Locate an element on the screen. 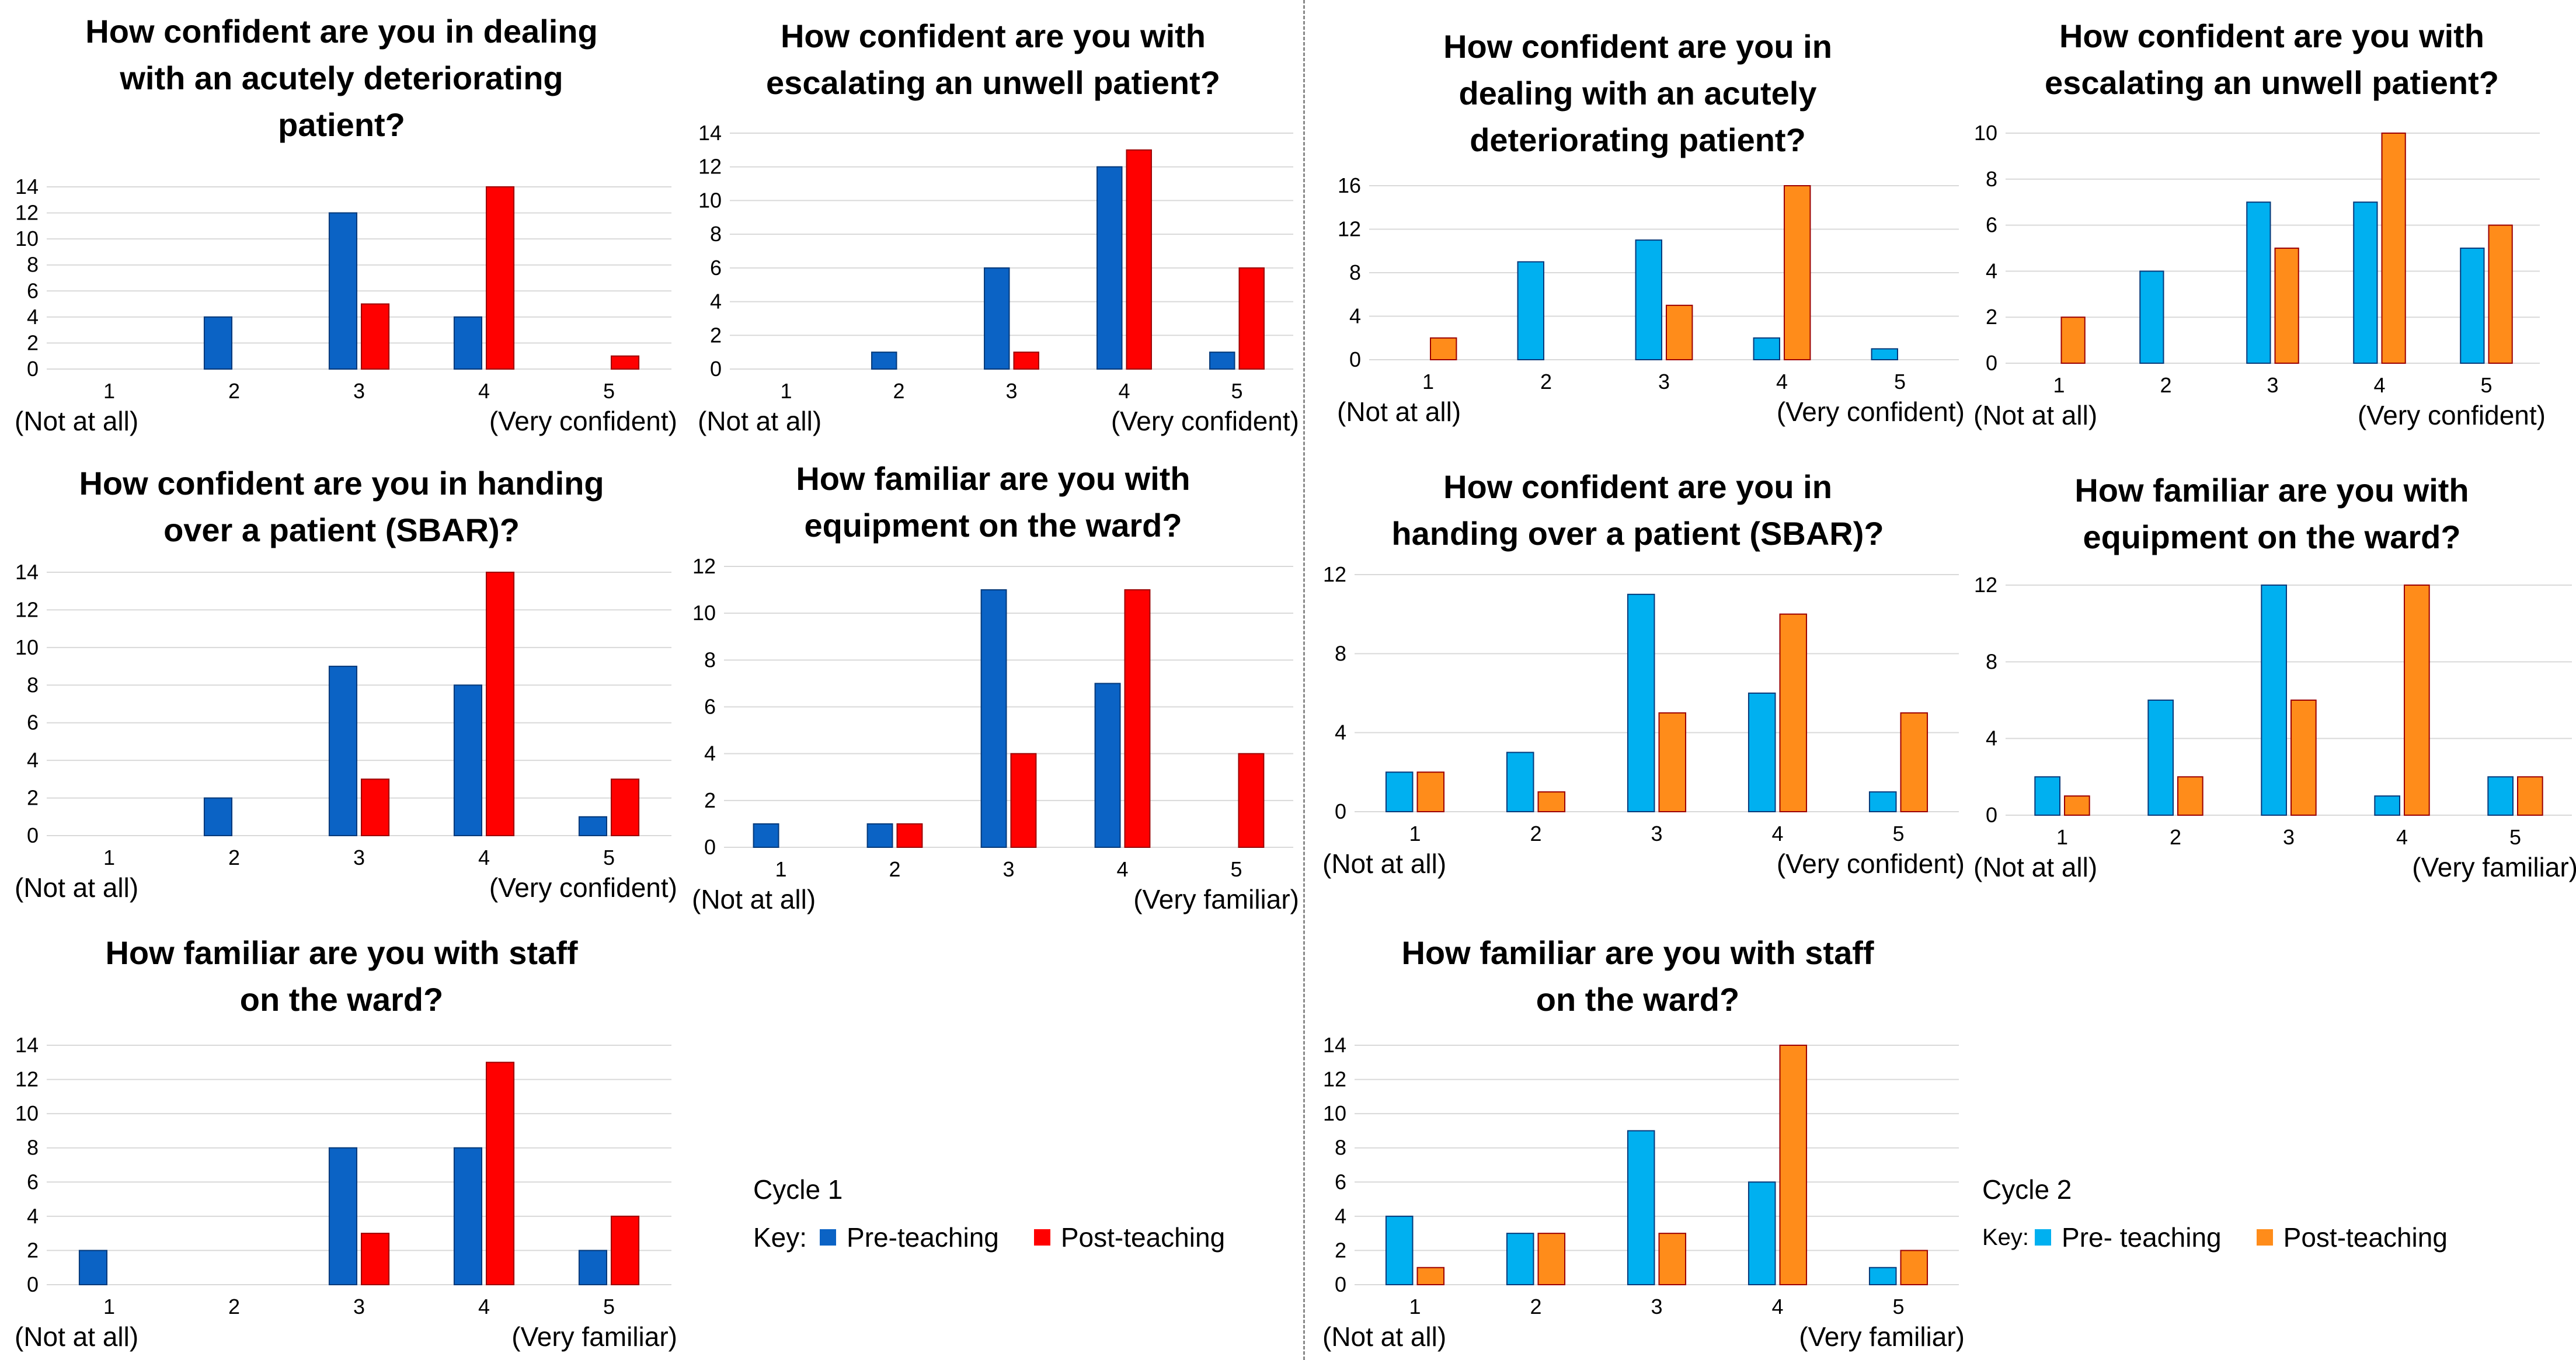 The width and height of the screenshot is (2576, 1360). legend-label-pre: Pre- teaching is located at coordinates (2142, 1237).